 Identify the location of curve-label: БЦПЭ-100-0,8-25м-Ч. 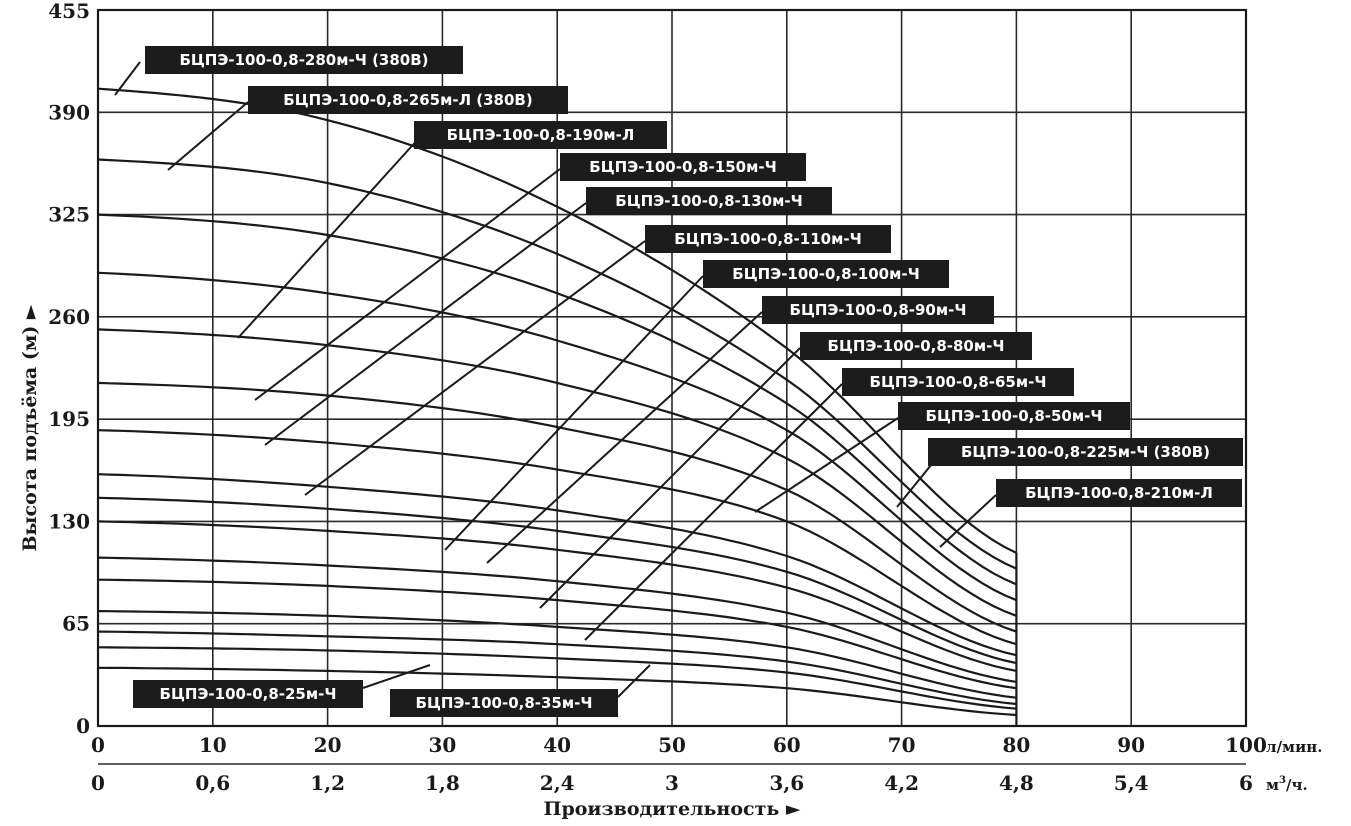
(248, 694).